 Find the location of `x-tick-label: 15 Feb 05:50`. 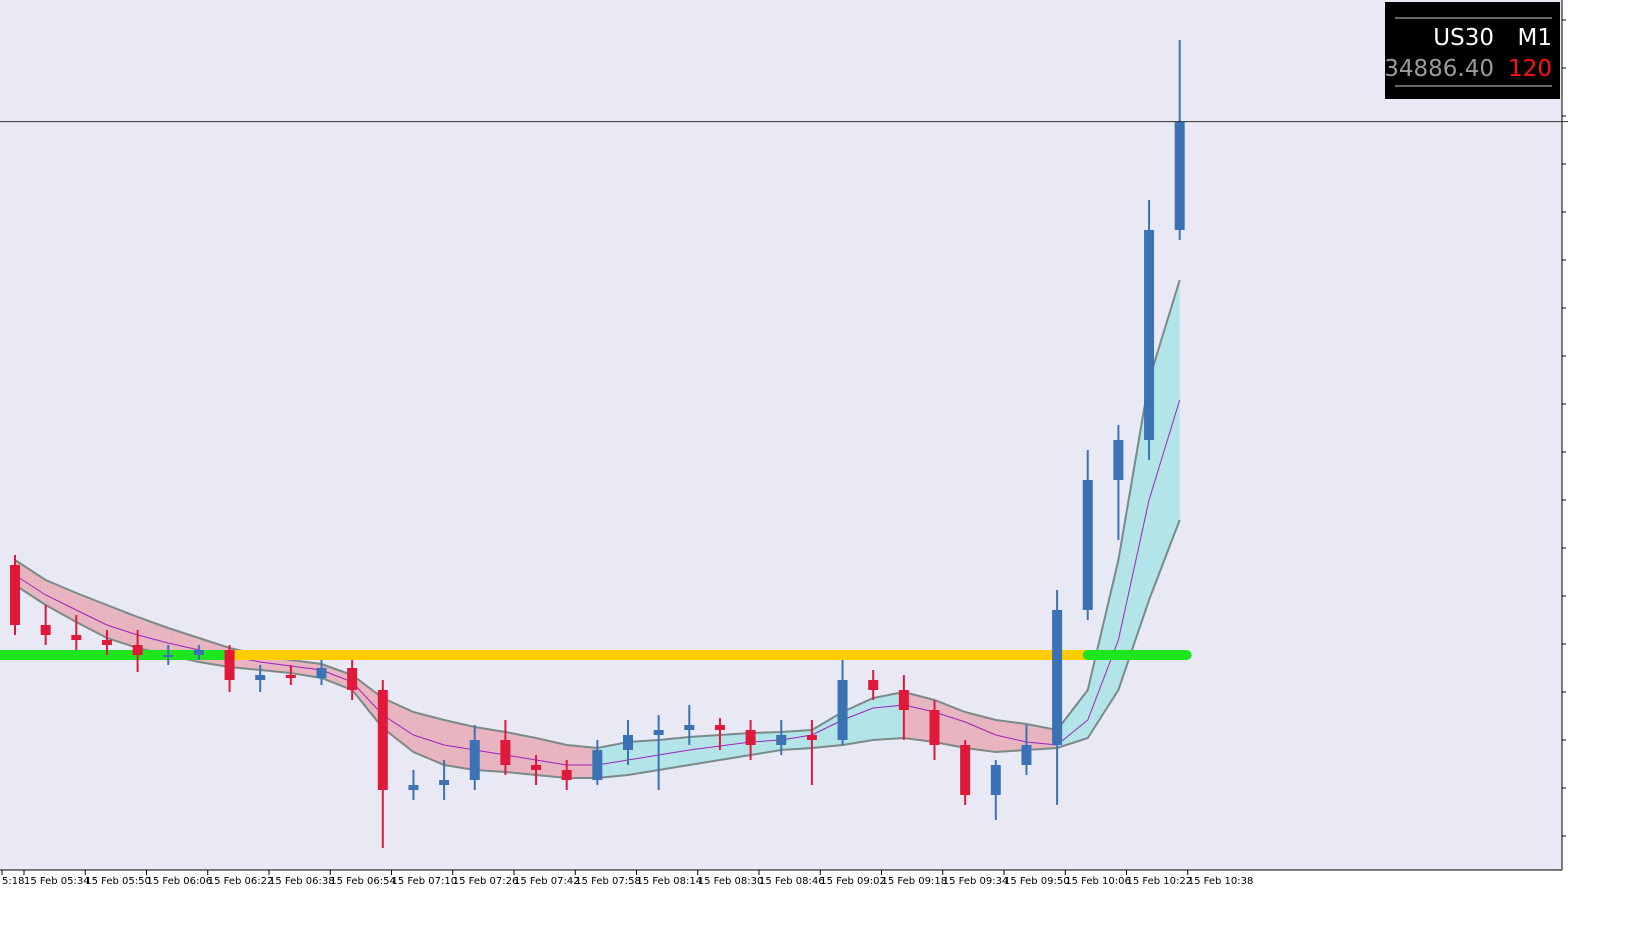

x-tick-label: 15 Feb 05:50 is located at coordinates (118, 881).